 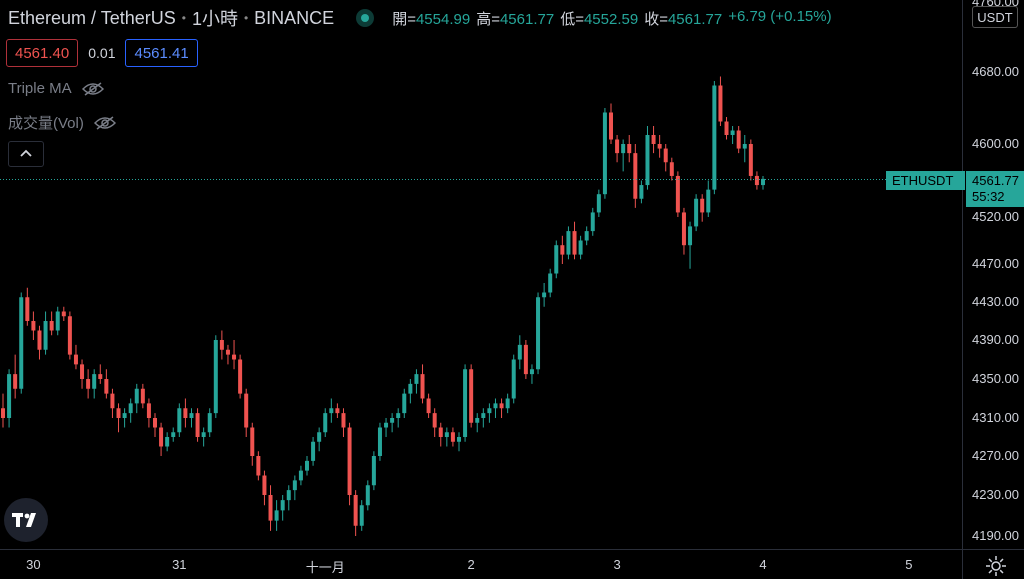 I want to click on y-tick-label: 4230.00, so click(x=995, y=494).